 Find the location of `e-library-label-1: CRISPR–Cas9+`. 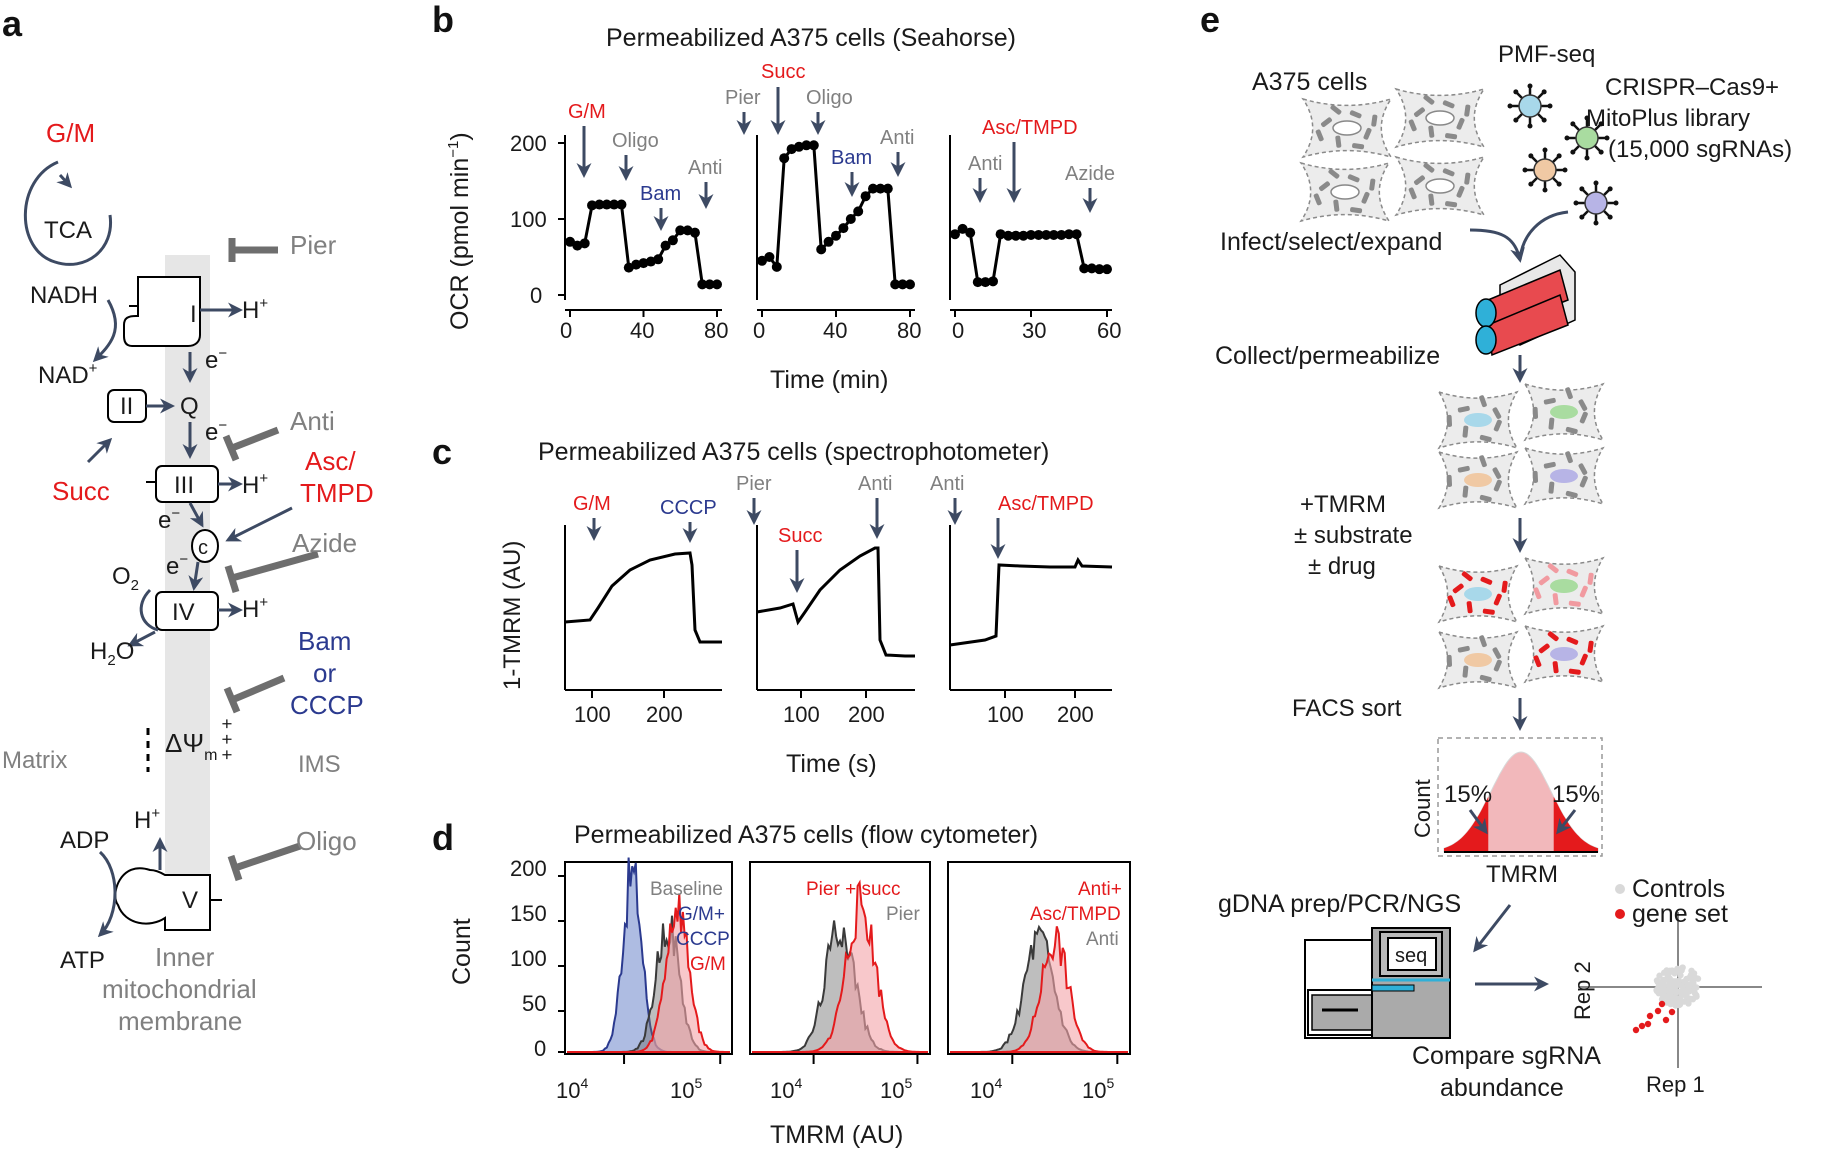

e-library-label-1: CRISPR–Cas9+ is located at coordinates (1692, 87).